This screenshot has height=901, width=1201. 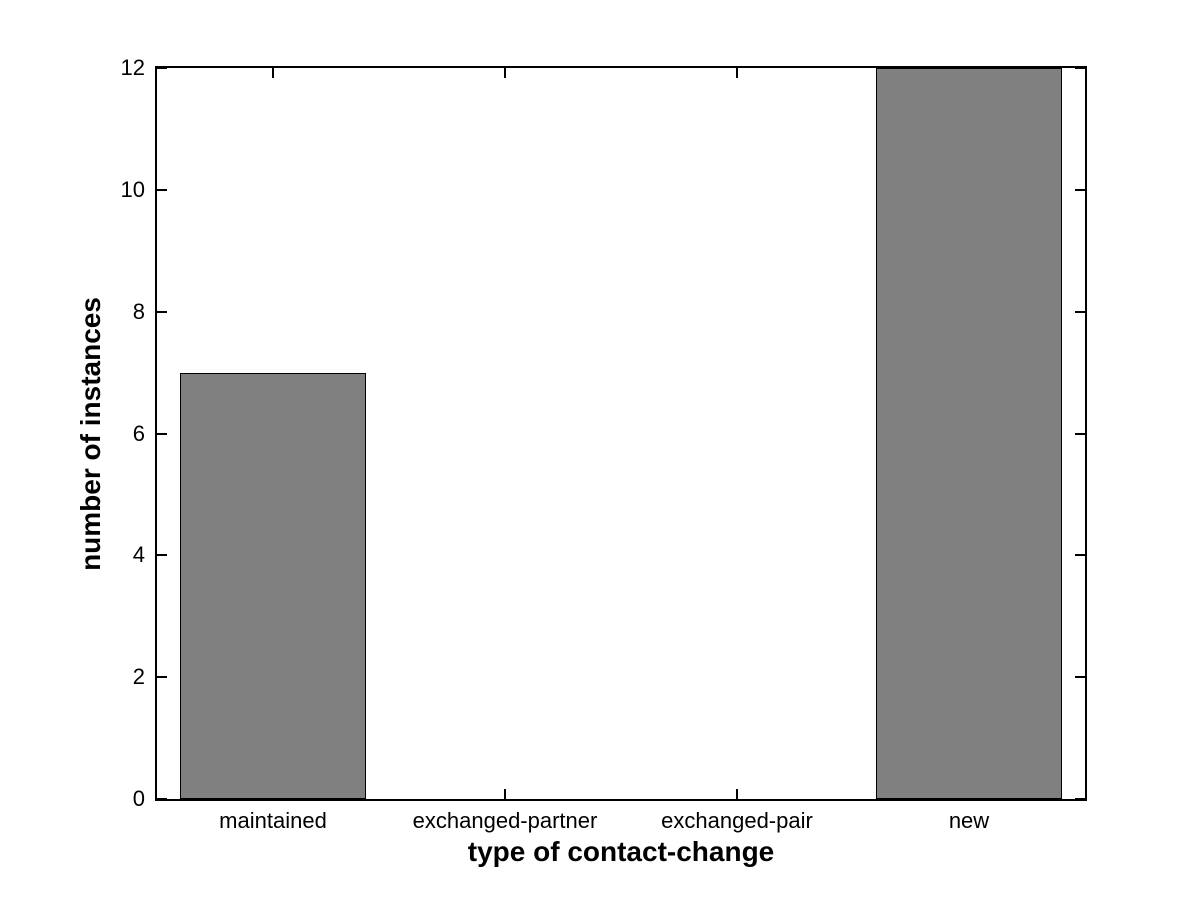 What do you see at coordinates (621, 851) in the screenshot?
I see `x-axis-label: type of contact-change` at bounding box center [621, 851].